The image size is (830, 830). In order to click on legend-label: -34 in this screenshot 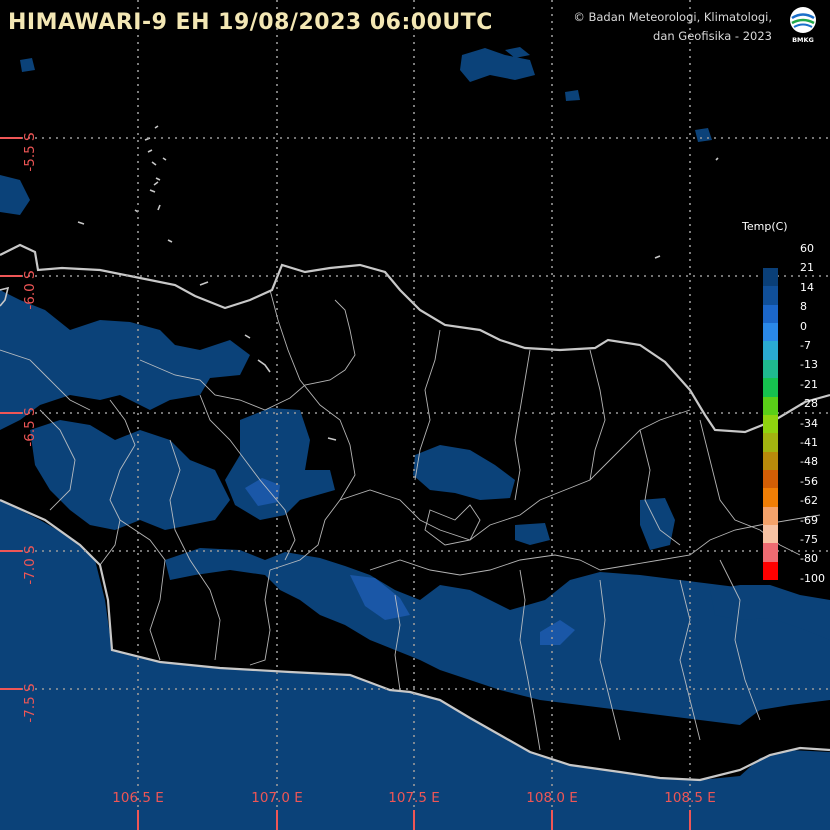, I will do `click(809, 423)`.